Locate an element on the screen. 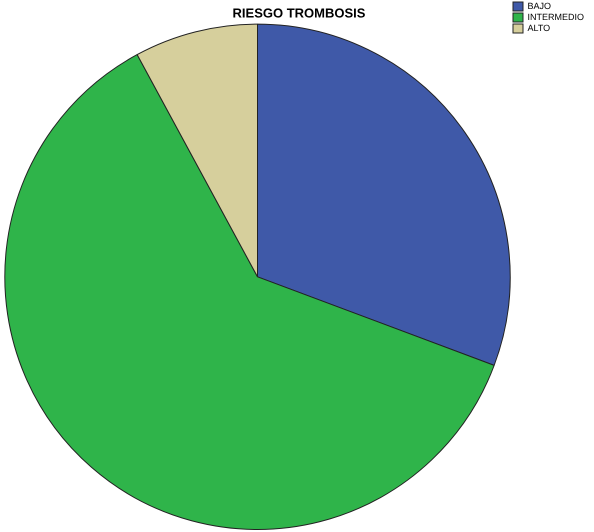 Image resolution: width=594 pixels, height=532 pixels. legend-label: INTERMEDIO is located at coordinates (556, 17).